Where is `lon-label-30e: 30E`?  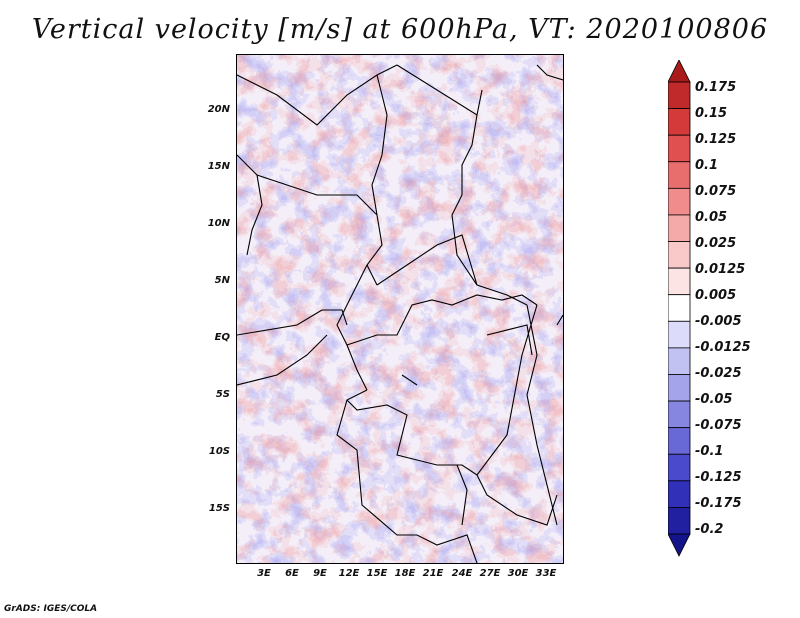 lon-label-30e: 30E is located at coordinates (518, 573).